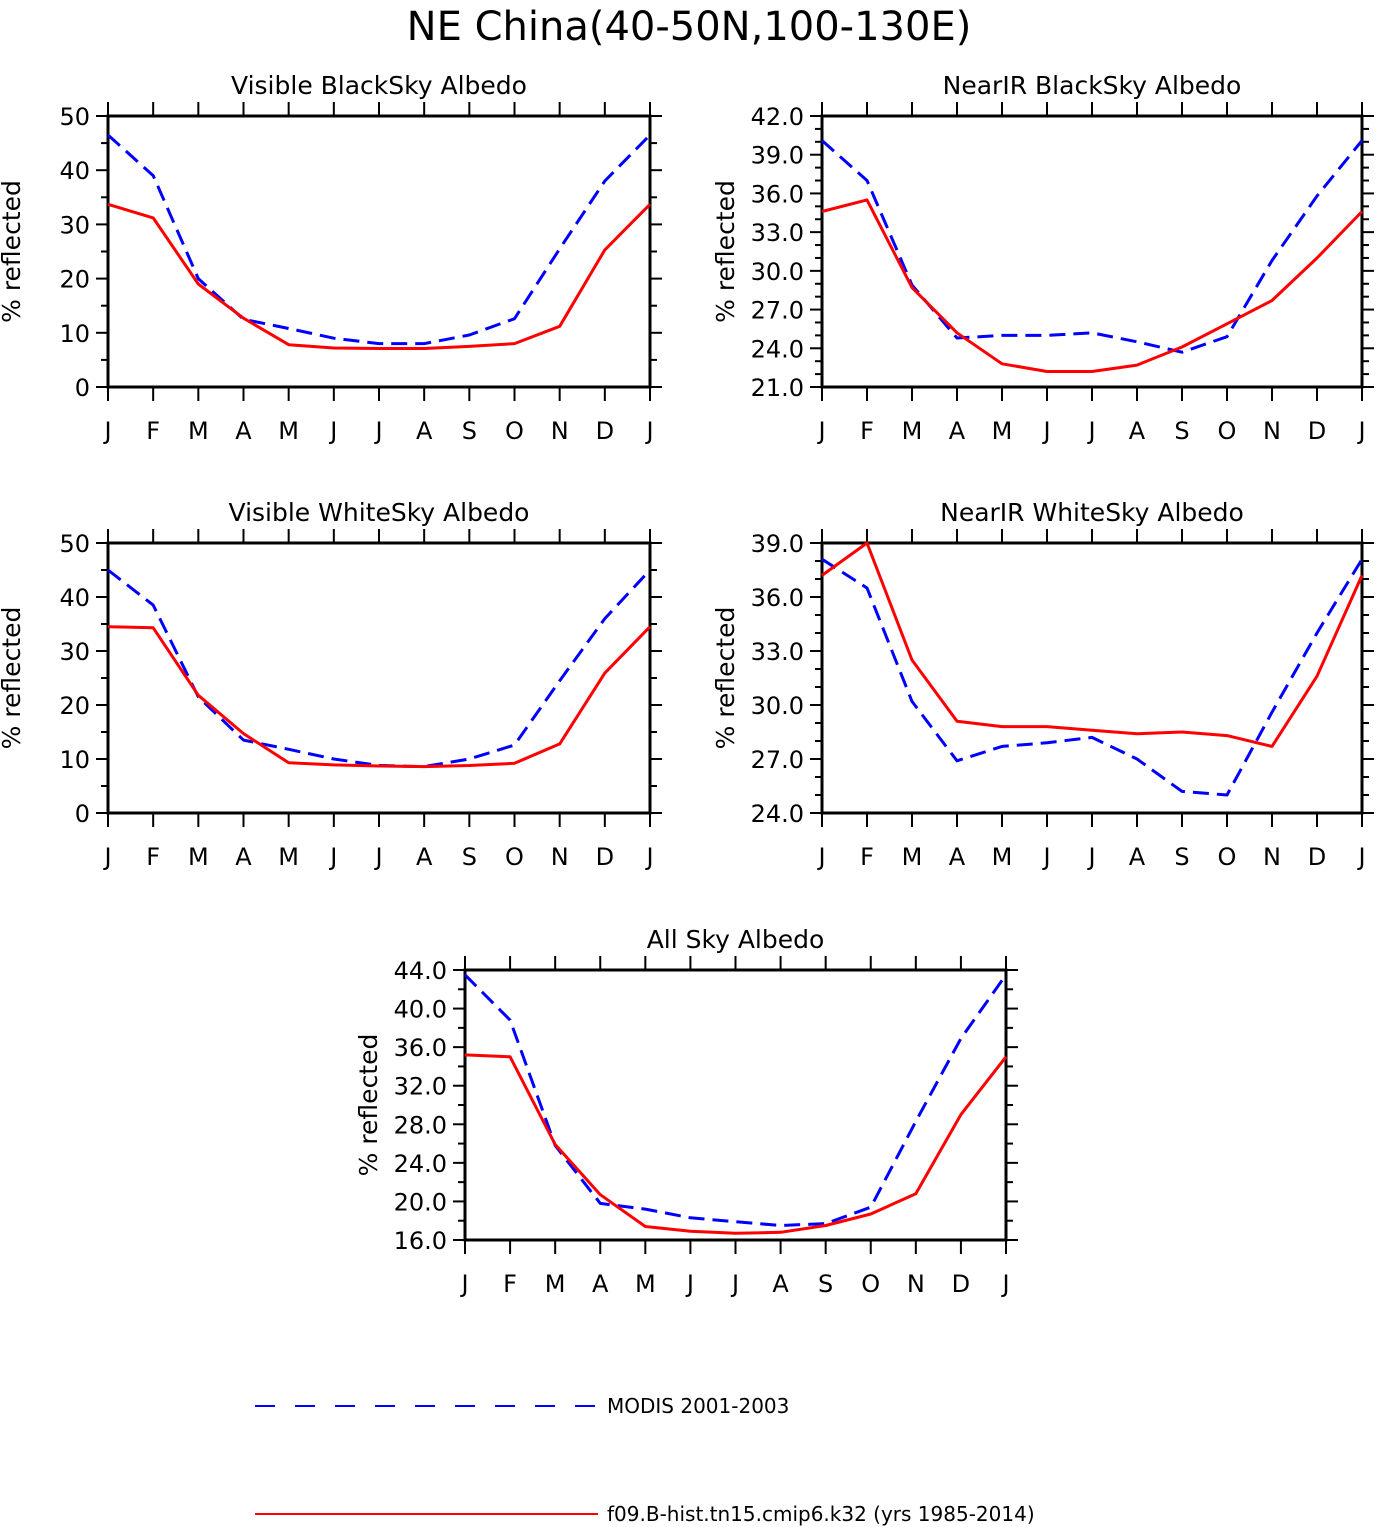 The image size is (1378, 1527). What do you see at coordinates (420, 1241) in the screenshot?
I see `y-tick-label: 16.0` at bounding box center [420, 1241].